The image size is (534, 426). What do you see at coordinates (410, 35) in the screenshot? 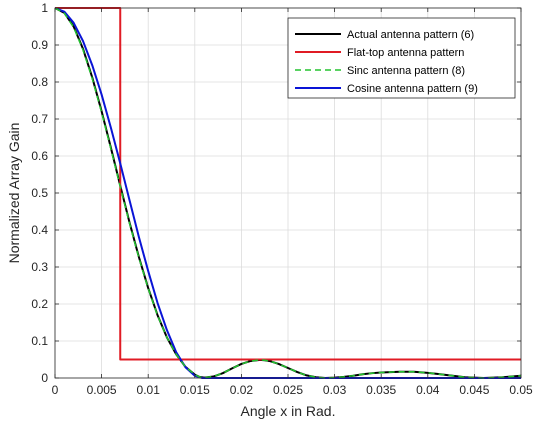
I see `legend-label: Actual antenna pattern (6)` at bounding box center [410, 35].